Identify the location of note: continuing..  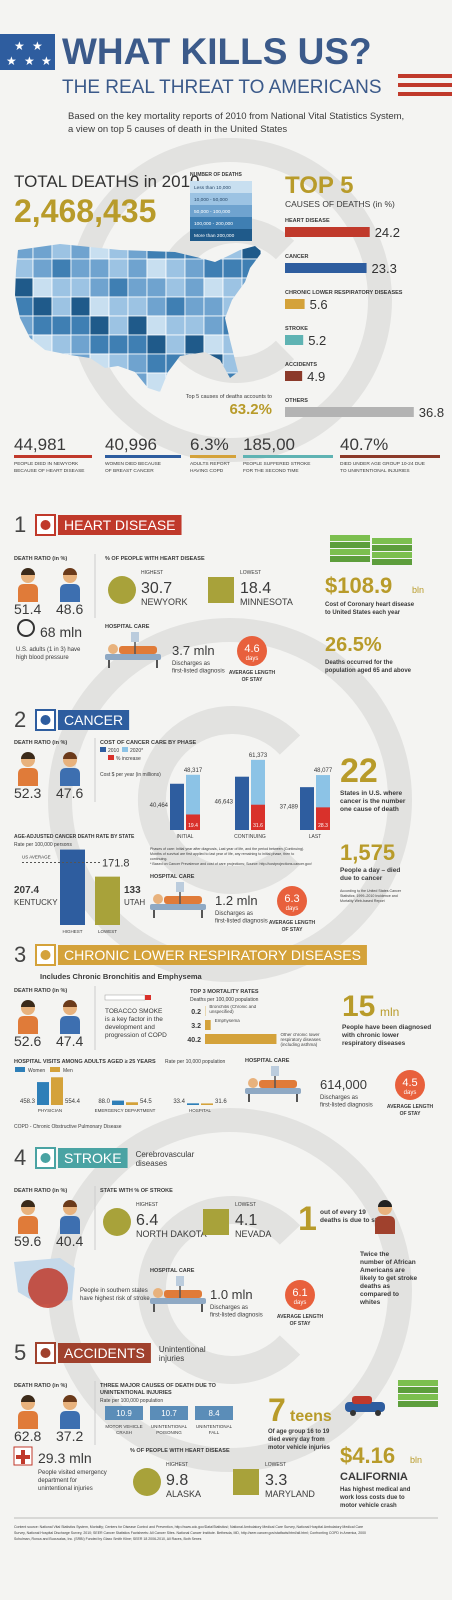
(158, 859).